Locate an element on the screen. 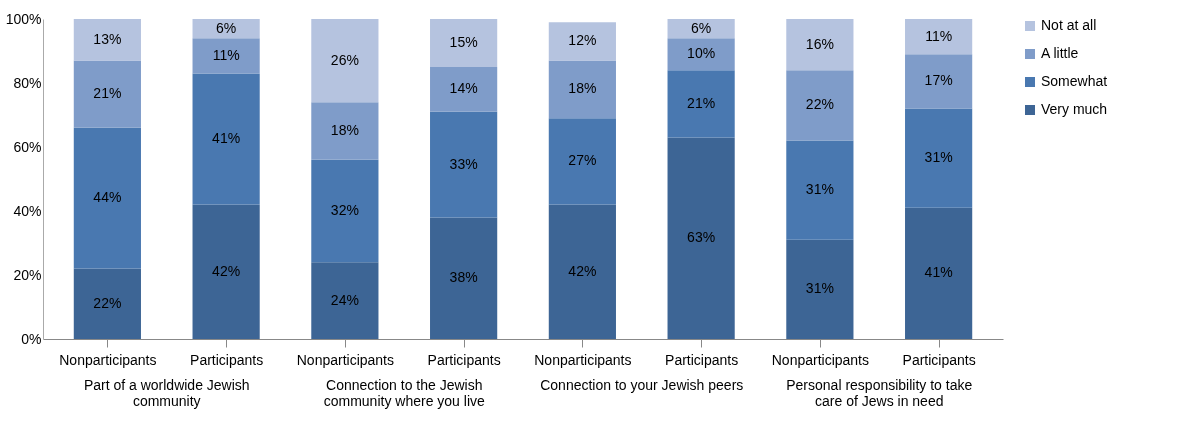 Image resolution: width=1193 pixels, height=439 pixels. data-label: 32% is located at coordinates (344, 210).